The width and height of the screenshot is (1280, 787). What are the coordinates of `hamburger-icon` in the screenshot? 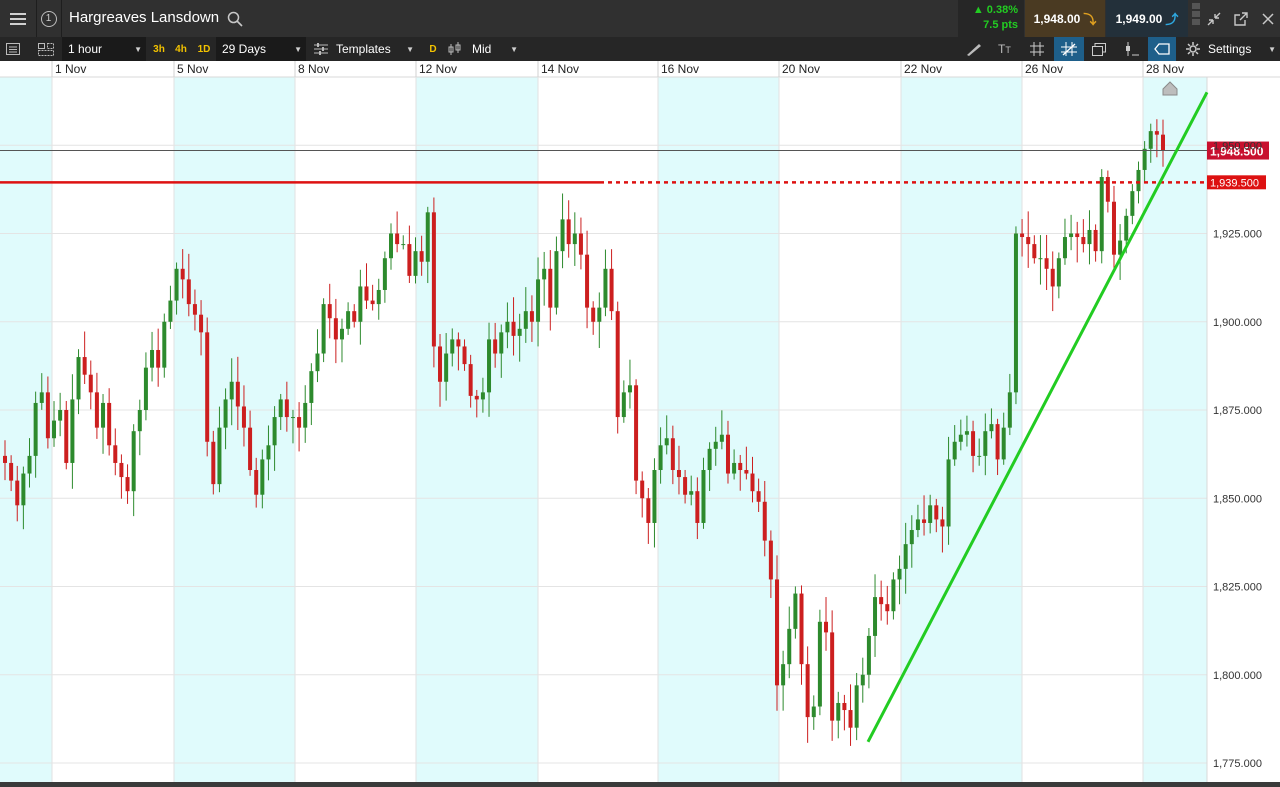 It's located at (18, 18).